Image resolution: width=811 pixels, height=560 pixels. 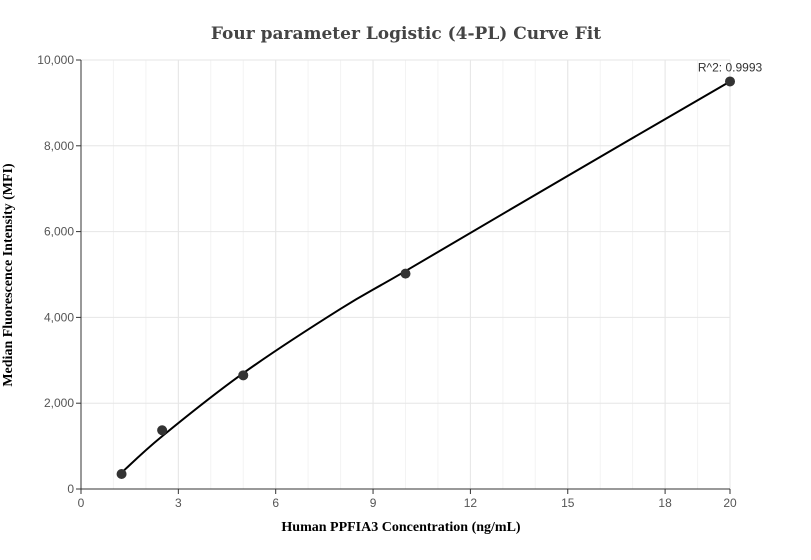 I want to click on x-tick-label: 3, so click(x=178, y=503).